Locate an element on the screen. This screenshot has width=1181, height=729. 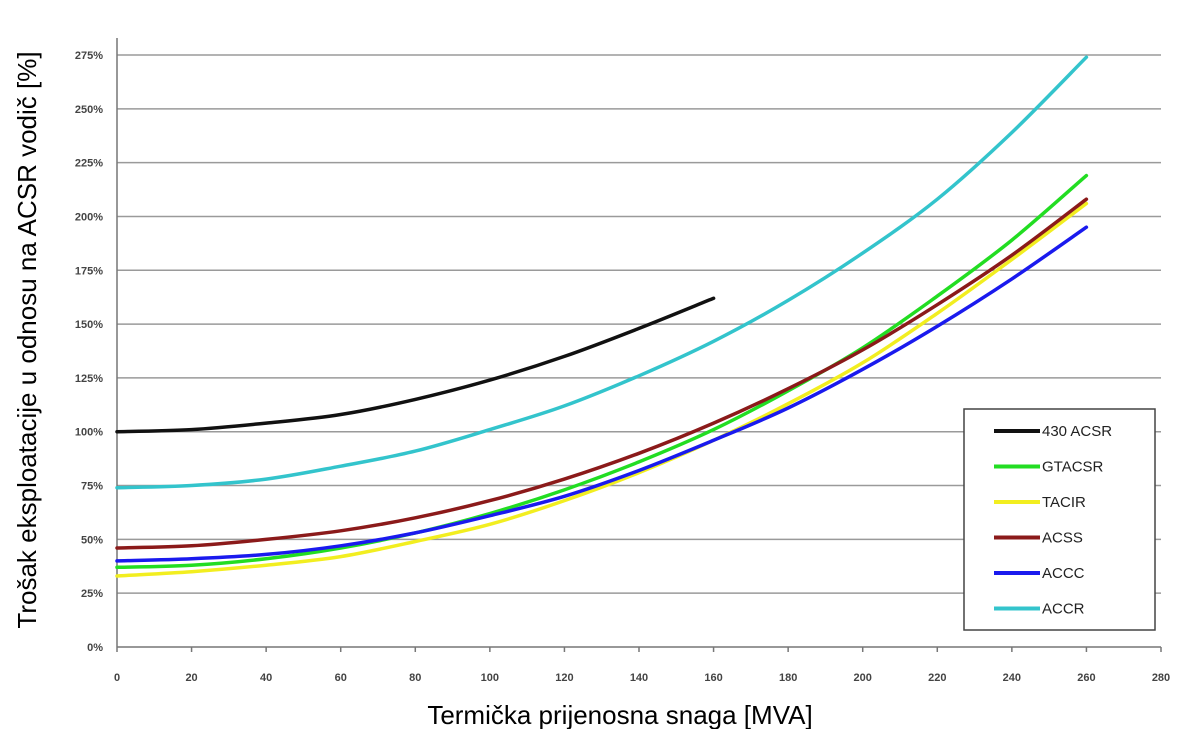
legend-label-accr: ACCR is located at coordinates (1063, 609).